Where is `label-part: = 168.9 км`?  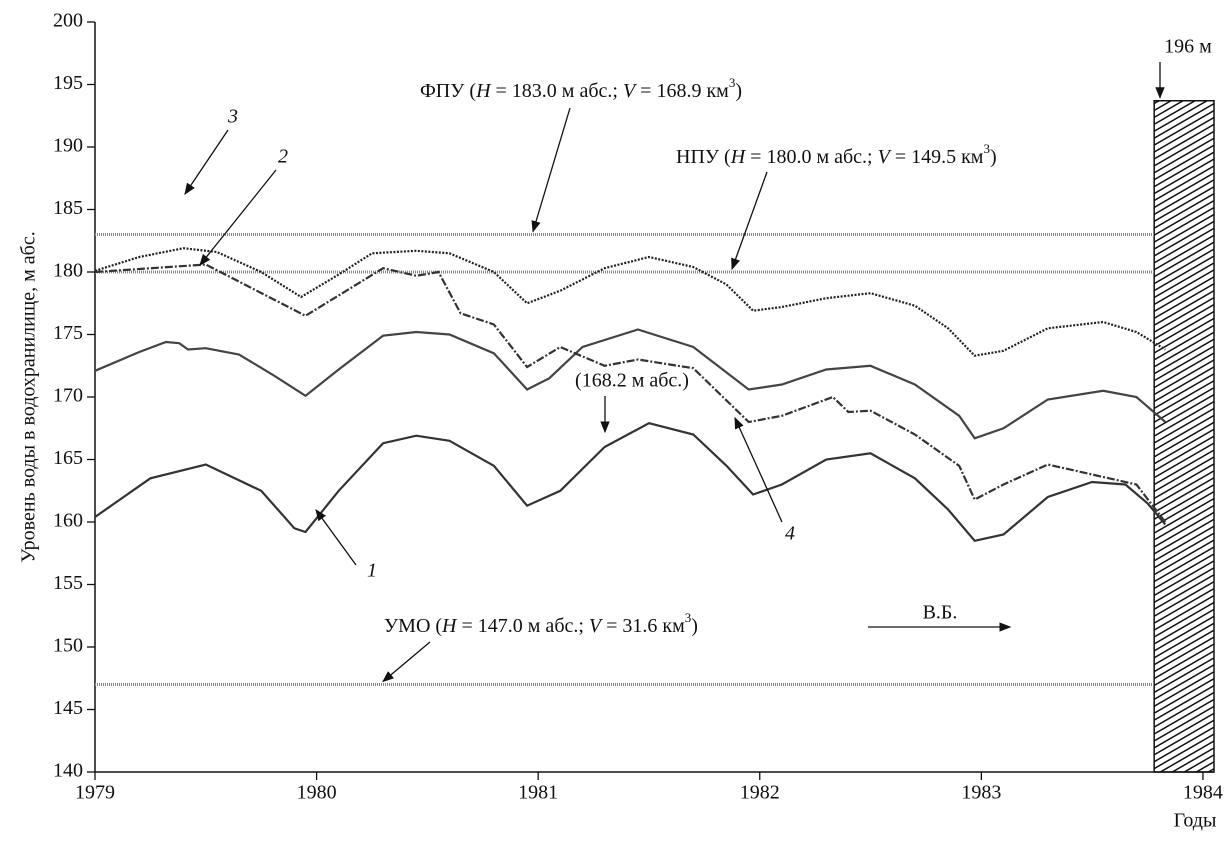 label-part: = 168.9 км is located at coordinates (682, 91).